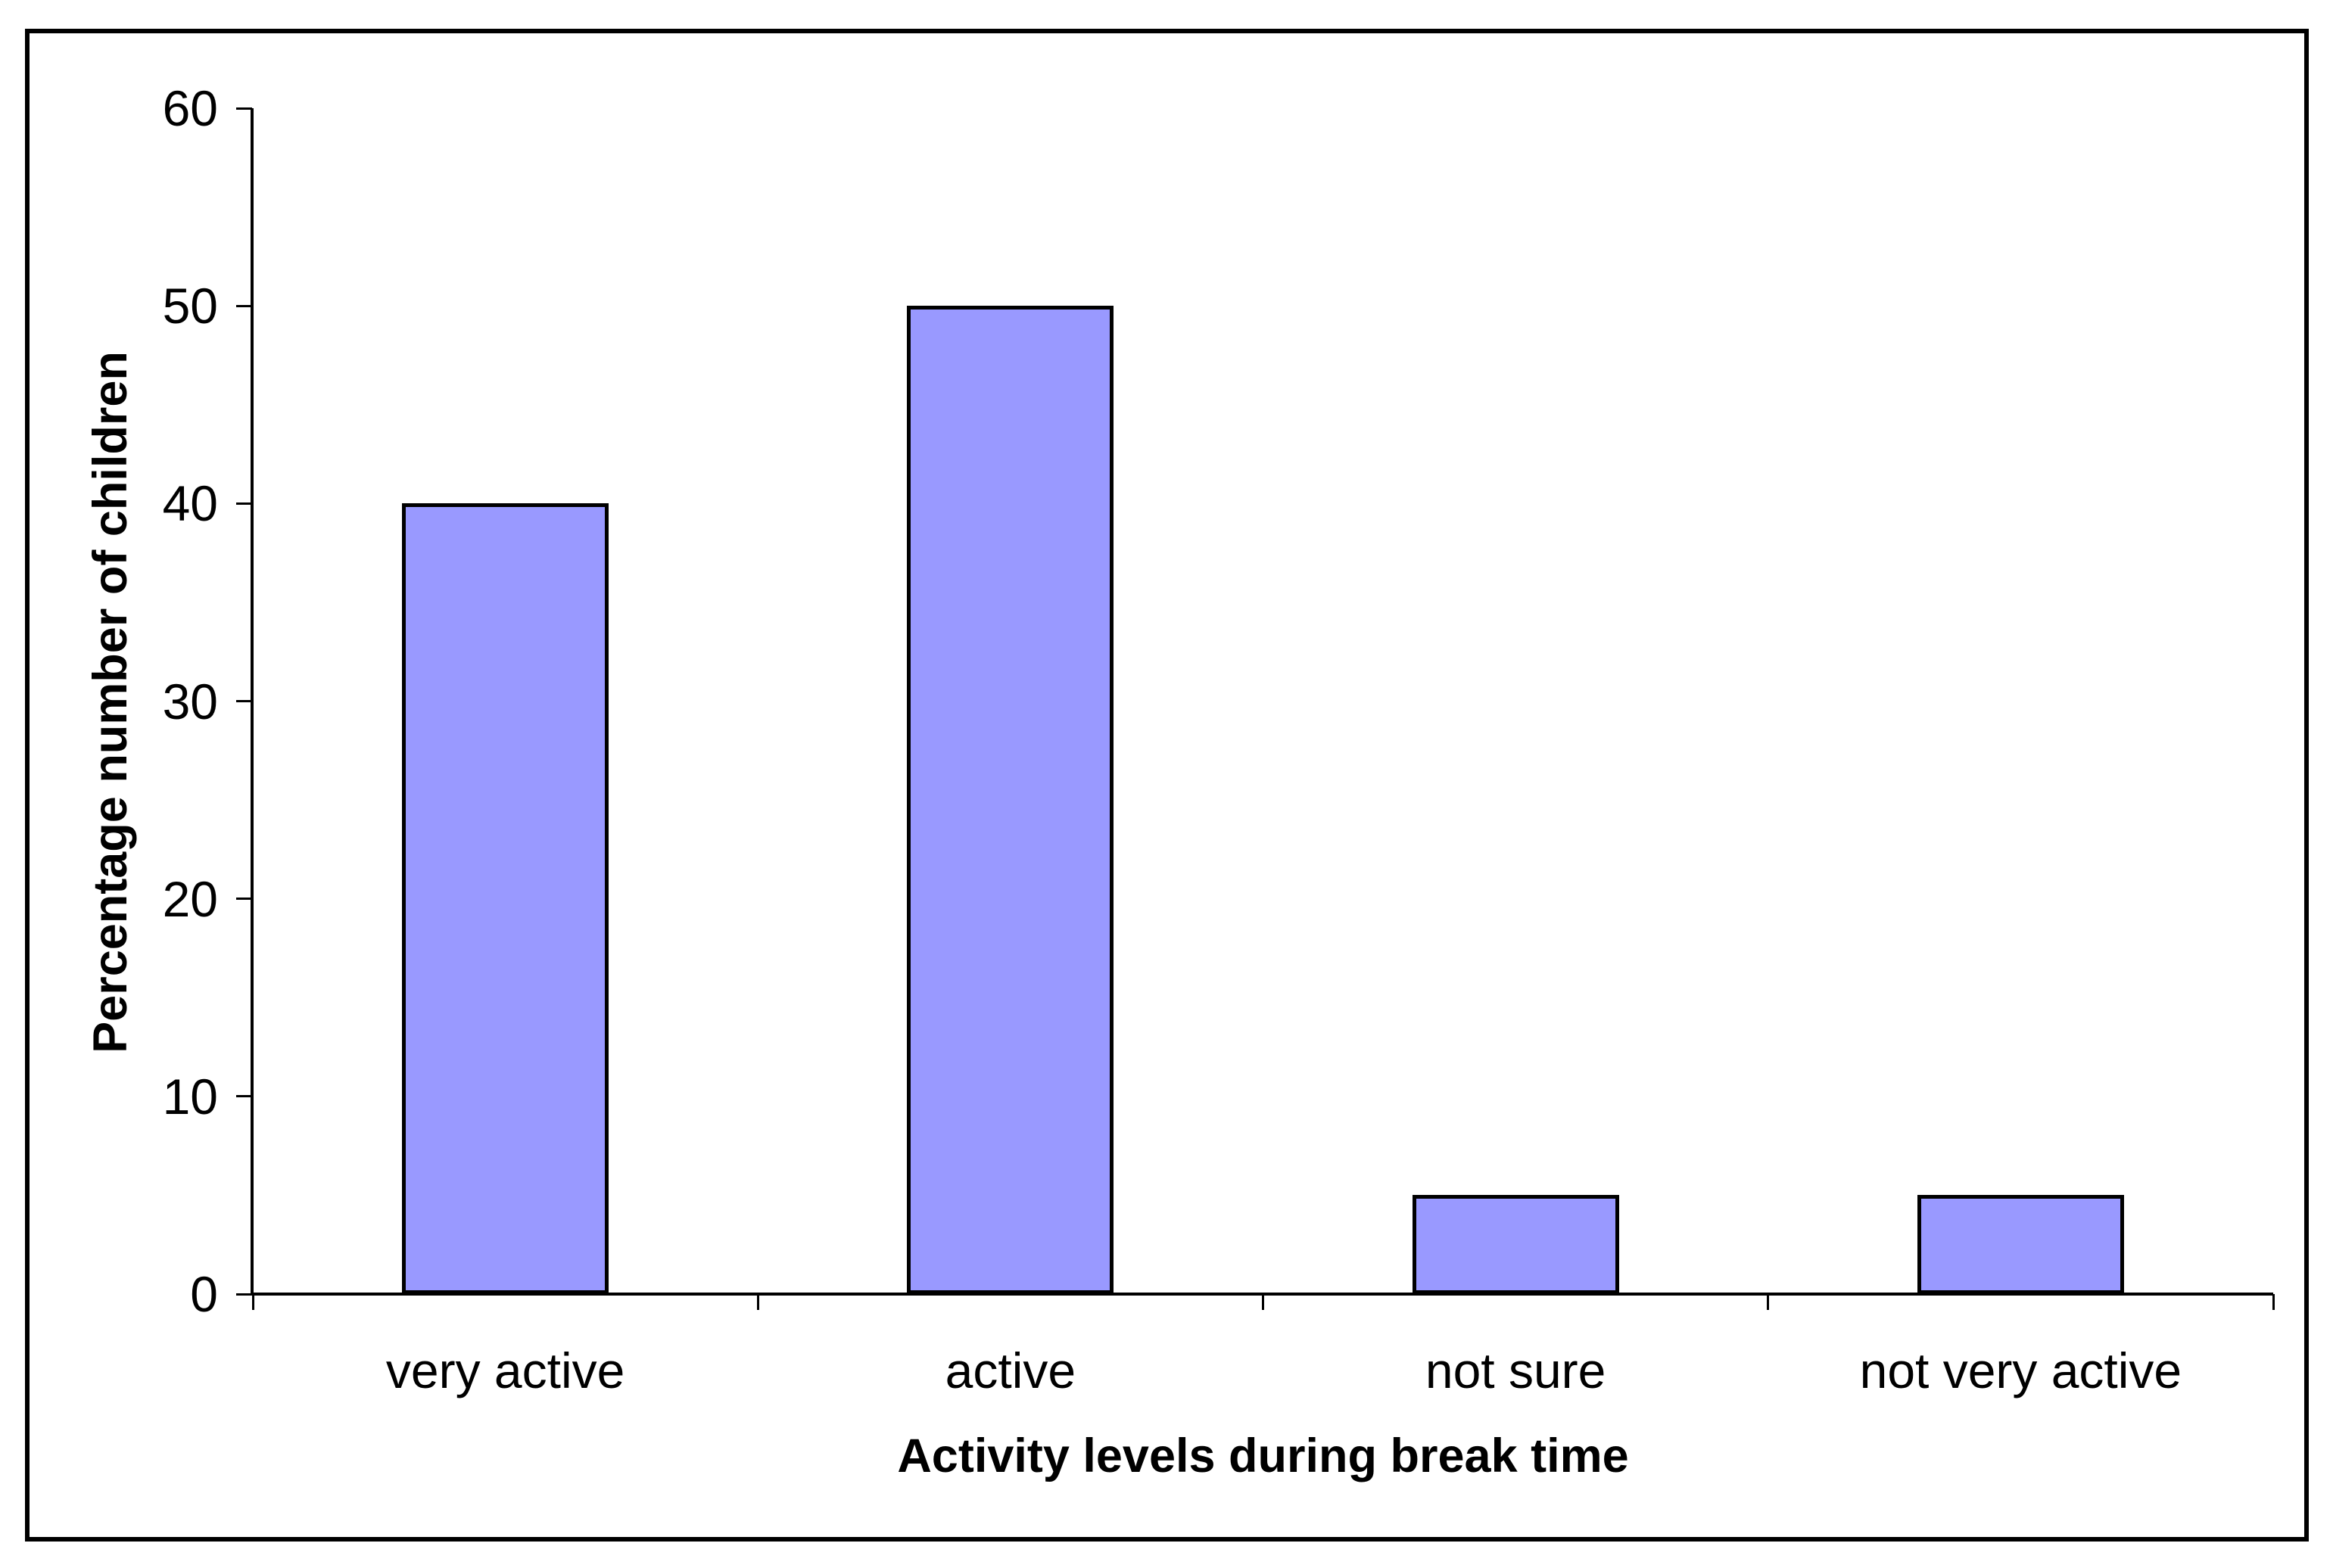 The height and width of the screenshot is (1568, 2333). What do you see at coordinates (1515, 1370) in the screenshot?
I see `x-category-label: not sure` at bounding box center [1515, 1370].